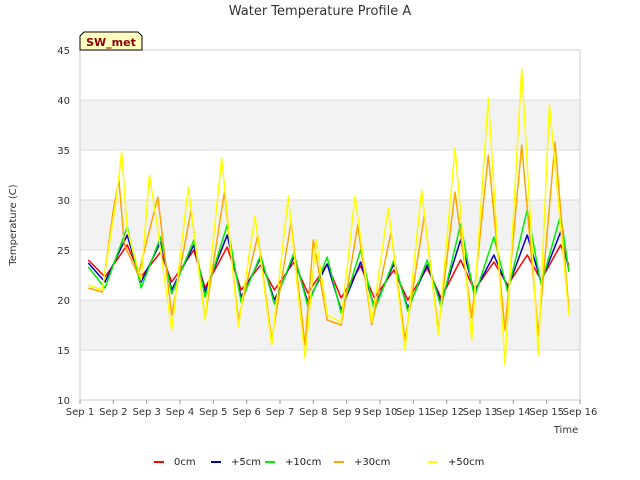 Image resolution: width=640 pixels, height=480 pixels. Describe the element at coordinates (63, 101) in the screenshot. I see `y-tick-label: 40` at that location.